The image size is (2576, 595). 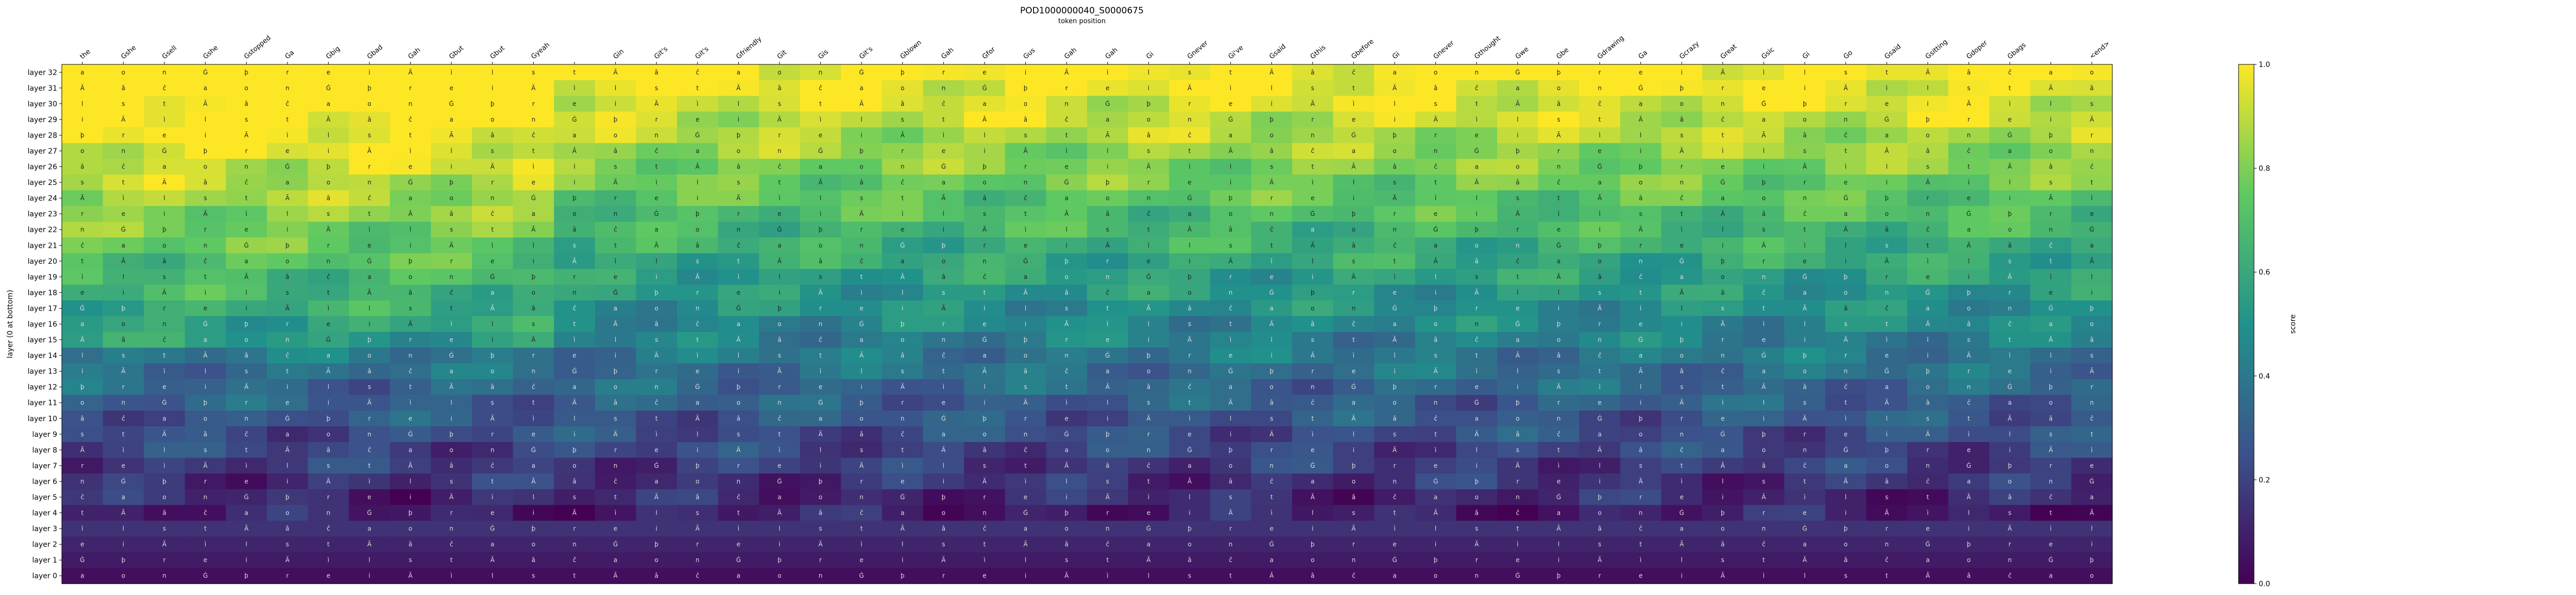 I want to click on x-tick-label: Gdrawing, so click(x=1610, y=47).